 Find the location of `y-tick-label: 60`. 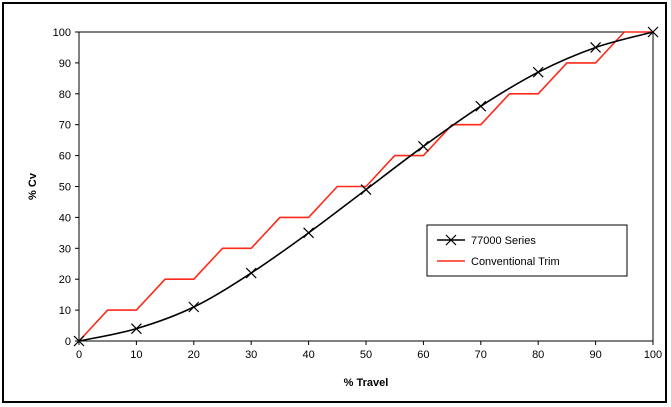

y-tick-label: 60 is located at coordinates (65, 157).